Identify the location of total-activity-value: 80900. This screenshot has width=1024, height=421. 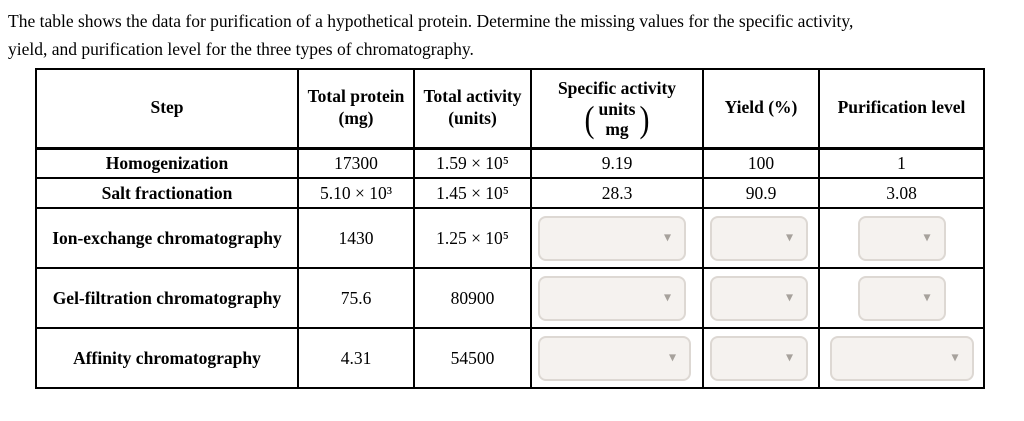
(472, 298).